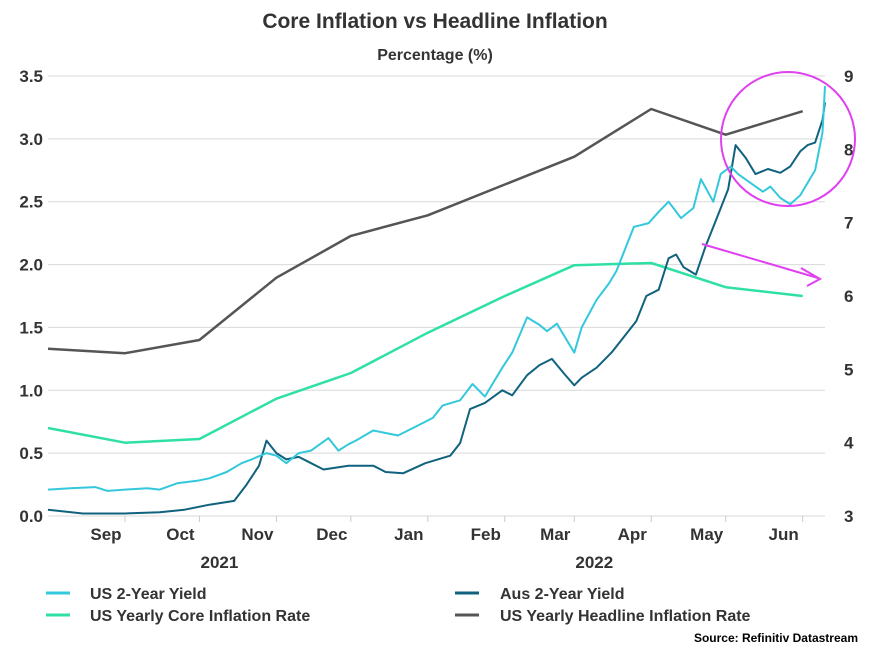  What do you see at coordinates (848, 516) in the screenshot?
I see `y-right-tick-label: 3` at bounding box center [848, 516].